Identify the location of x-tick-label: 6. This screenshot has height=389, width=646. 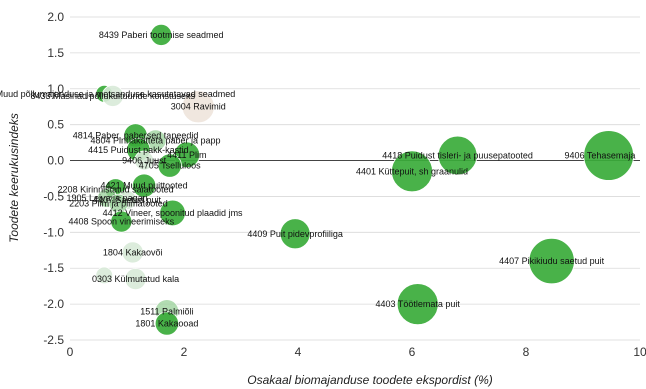
(412, 352).